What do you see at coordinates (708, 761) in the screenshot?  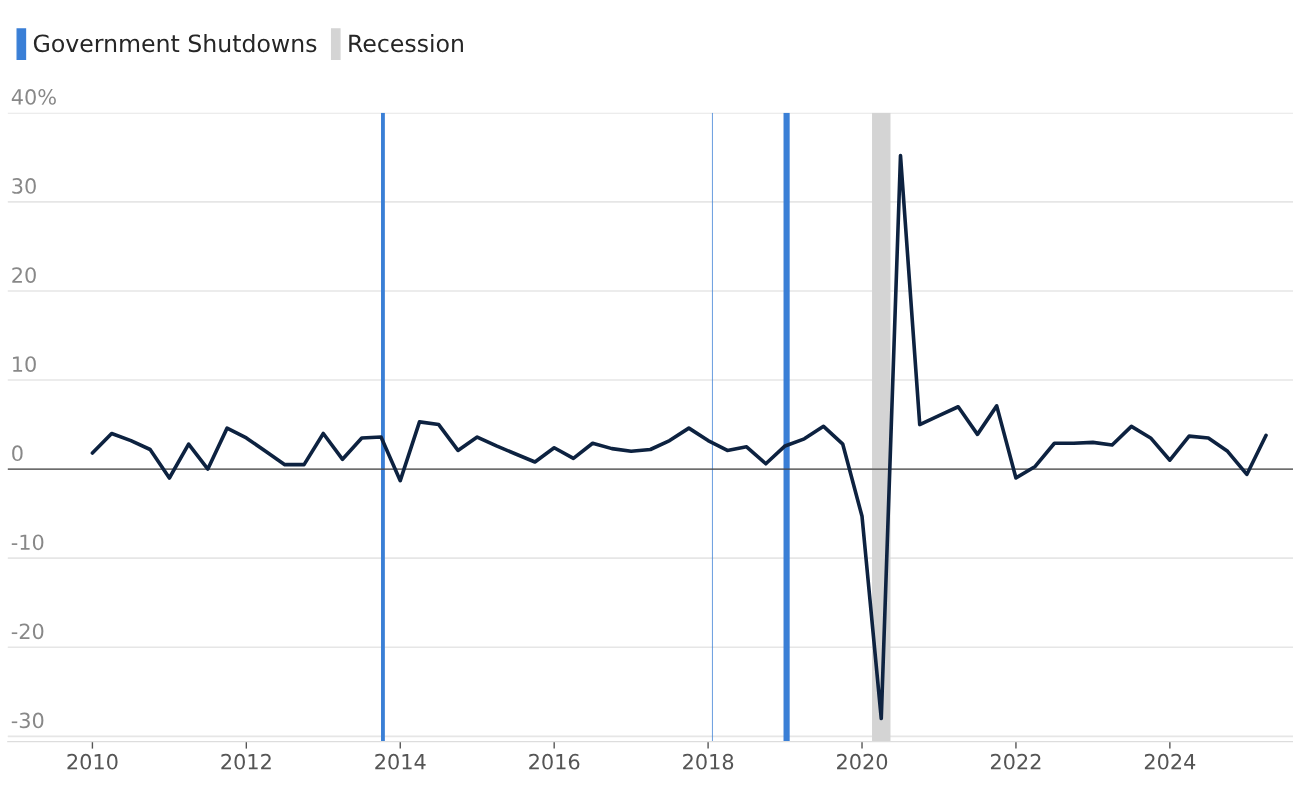 I see `x-tick-label: 2018` at bounding box center [708, 761].